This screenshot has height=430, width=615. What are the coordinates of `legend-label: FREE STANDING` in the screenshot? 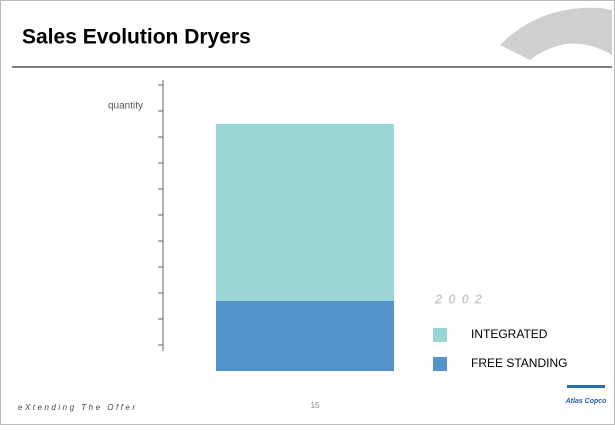 It's located at (519, 363).